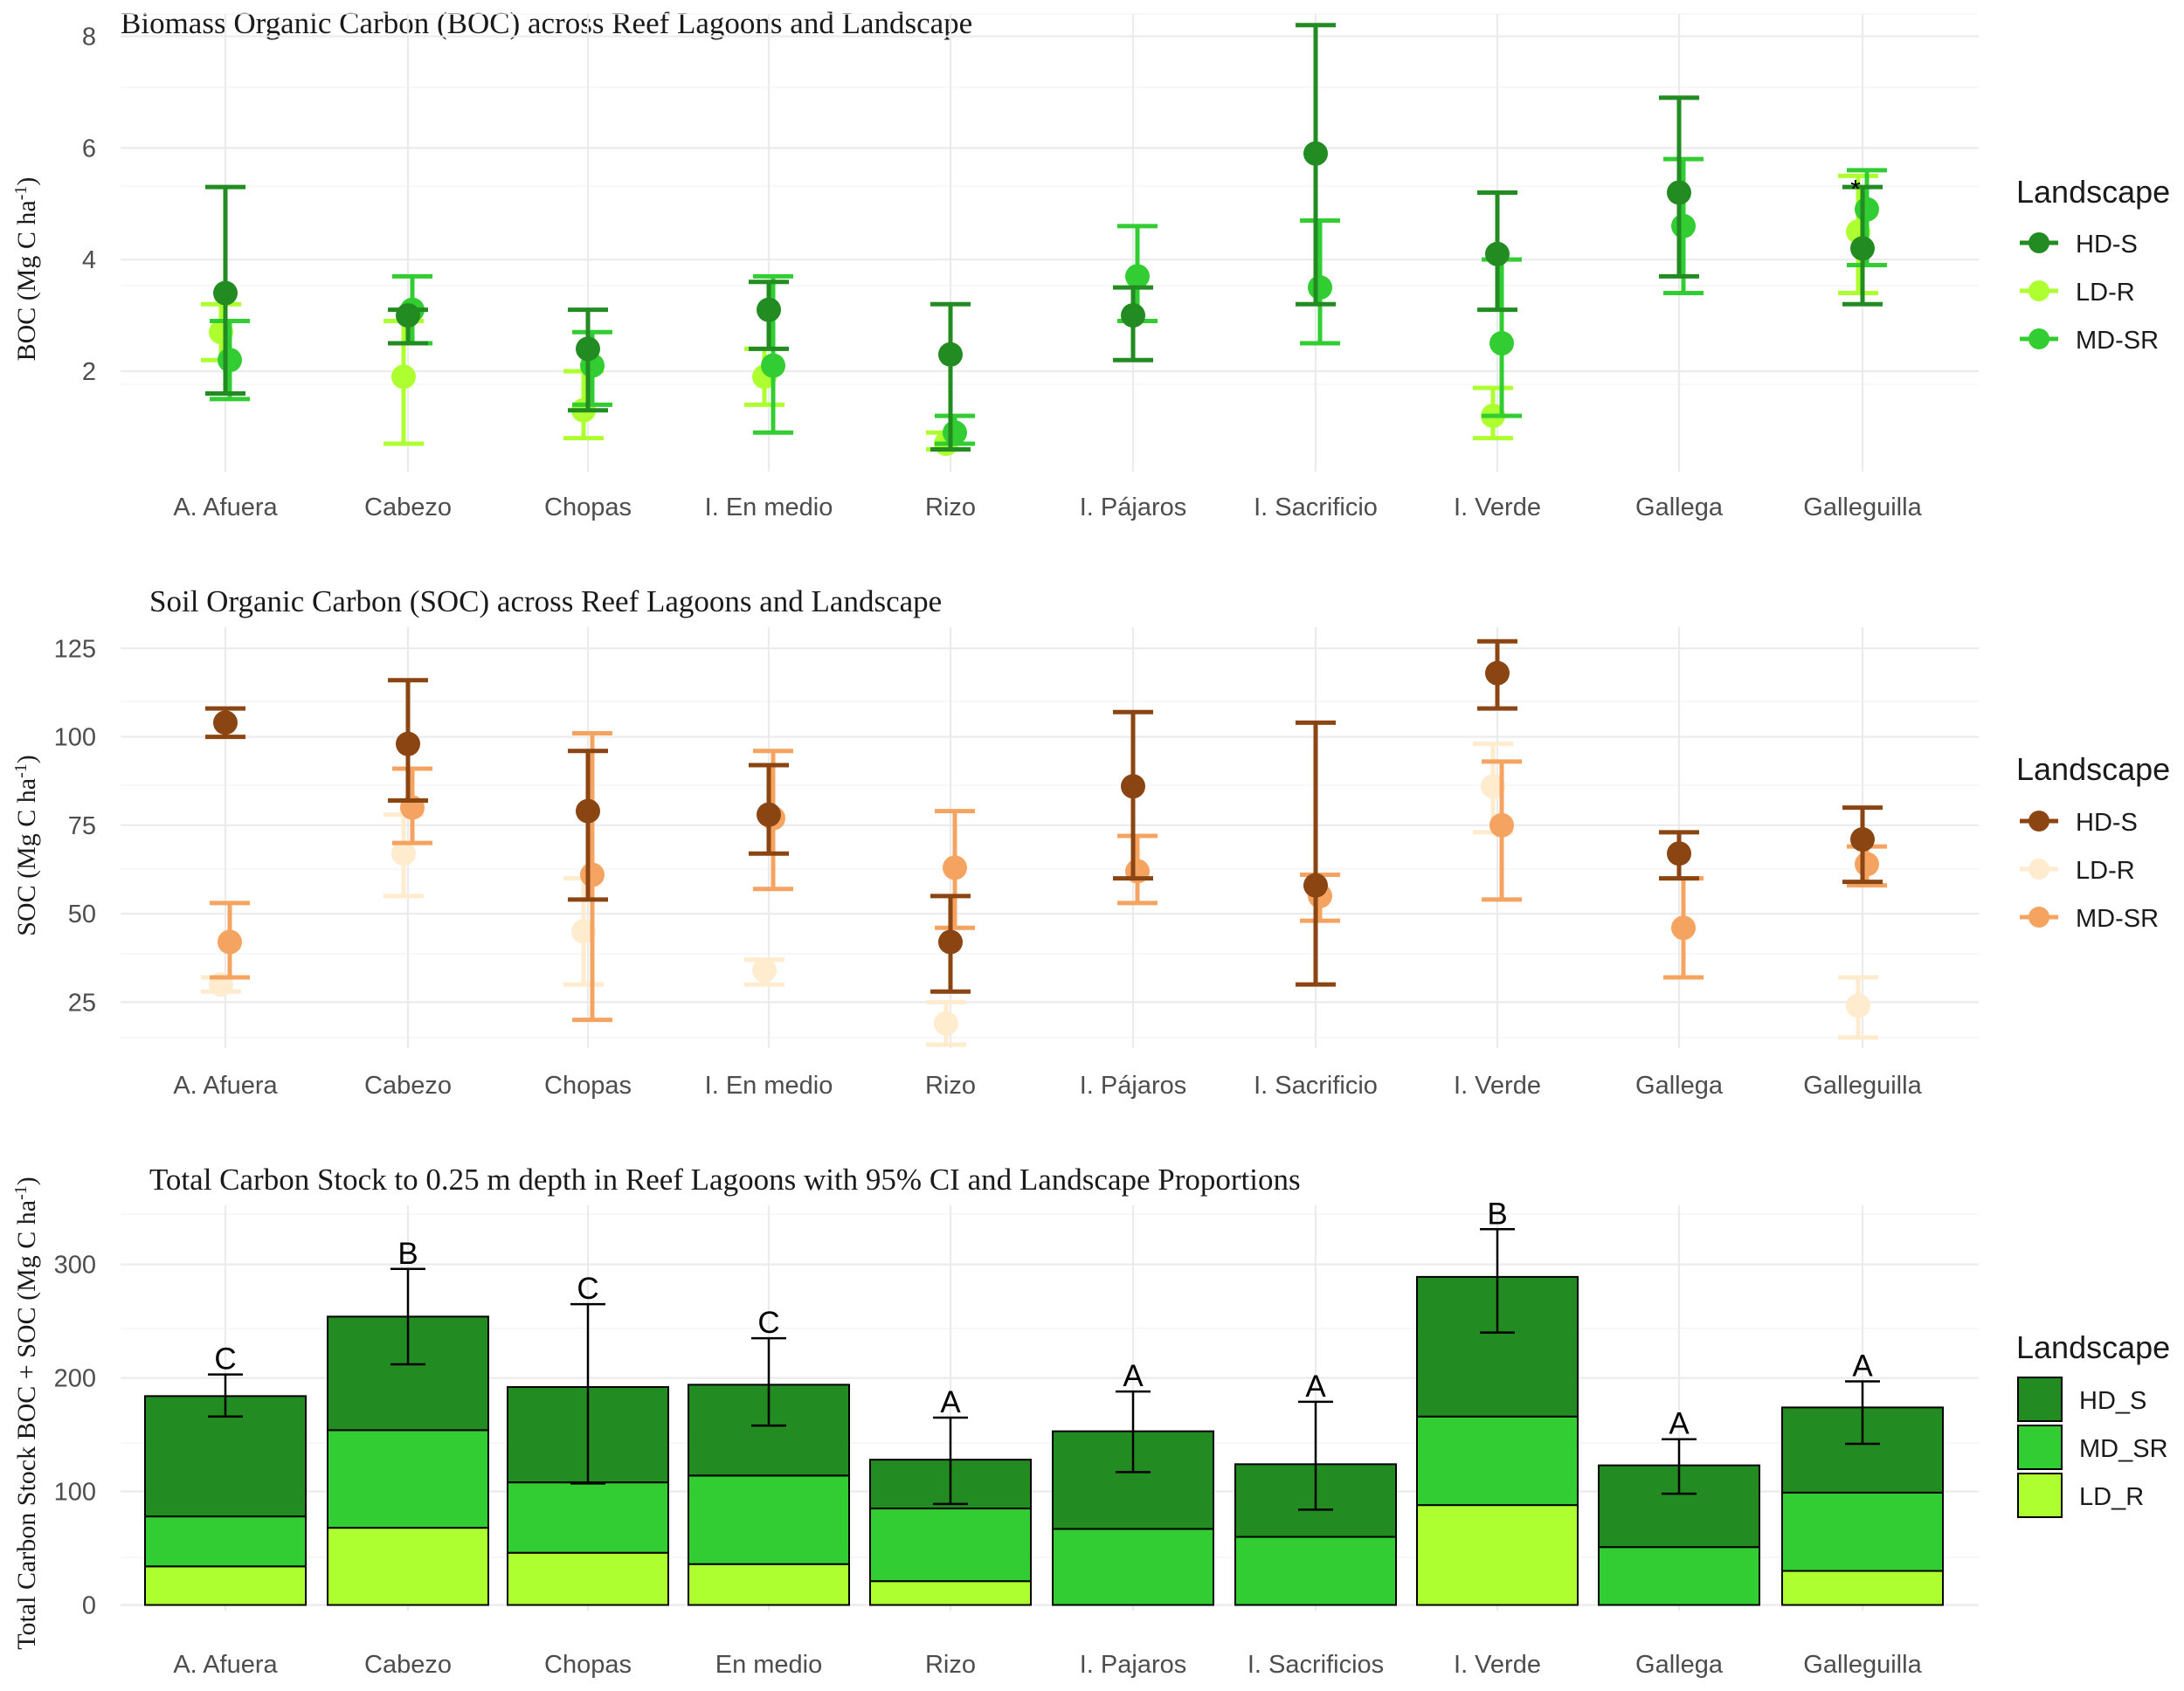 The height and width of the screenshot is (1691, 2184). What do you see at coordinates (1858, 1005) in the screenshot?
I see `soc-ld-r-galleguilla-point` at bounding box center [1858, 1005].